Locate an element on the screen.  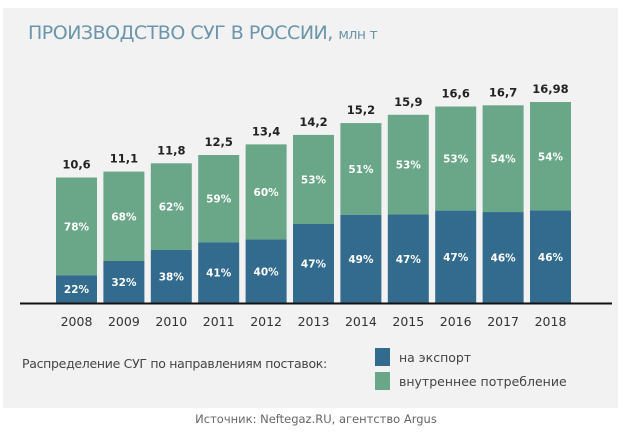
legend-label-export: на экспорт is located at coordinates (435, 357).